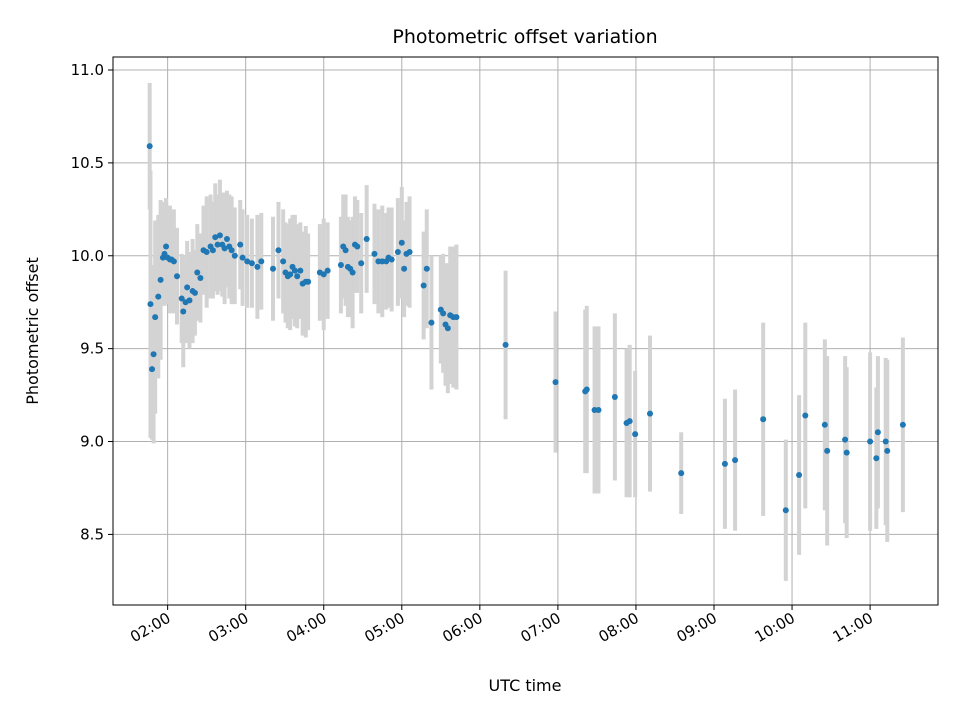 The width and height of the screenshot is (960, 720). Describe the element at coordinates (87, 256) in the screenshot. I see `y-tick-label: 10.0` at that location.